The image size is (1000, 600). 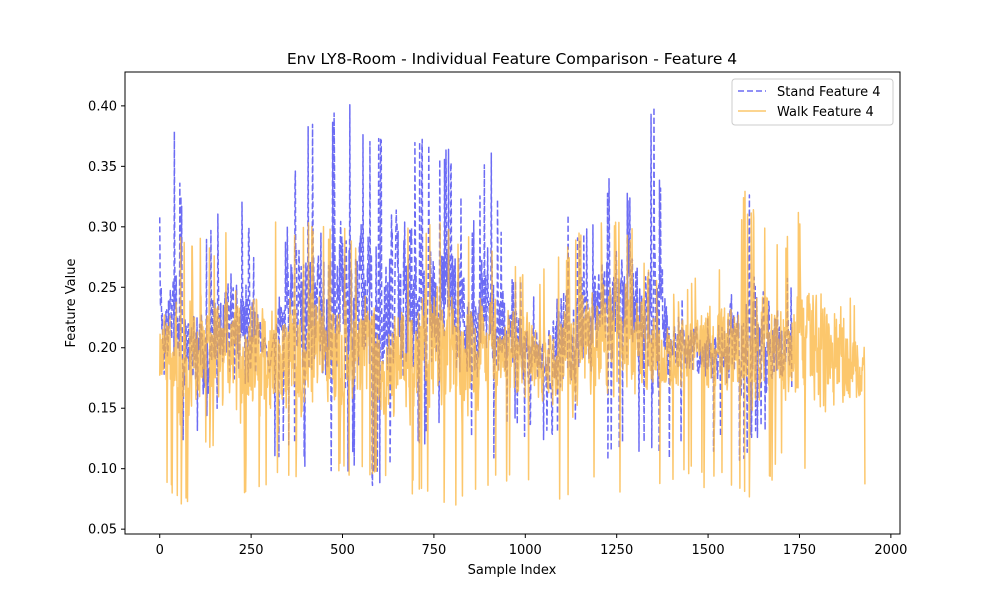 I want to click on y-tick-label: 0.05, so click(x=102, y=530).